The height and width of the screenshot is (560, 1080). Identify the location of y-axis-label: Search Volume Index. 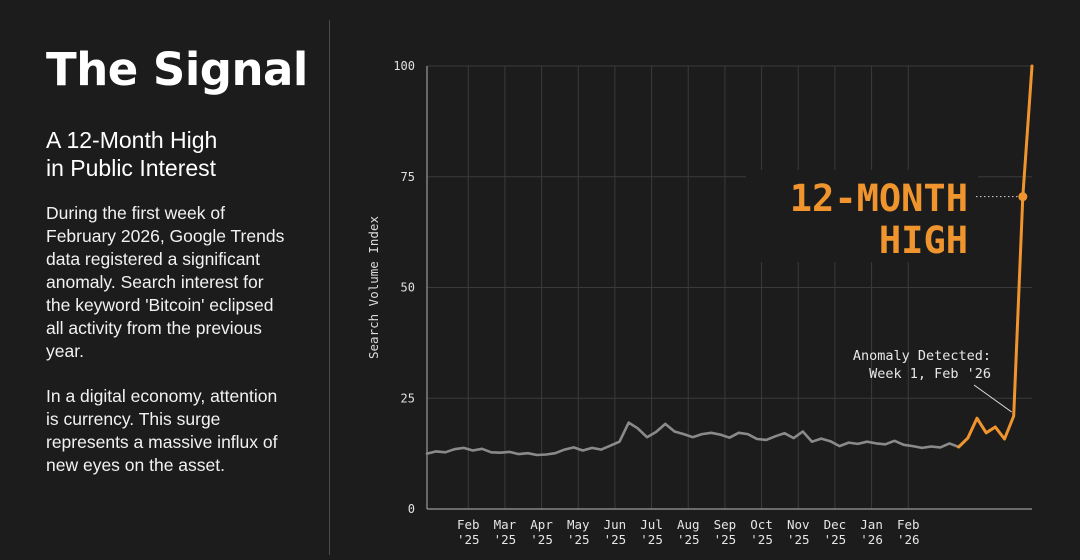
(373, 287).